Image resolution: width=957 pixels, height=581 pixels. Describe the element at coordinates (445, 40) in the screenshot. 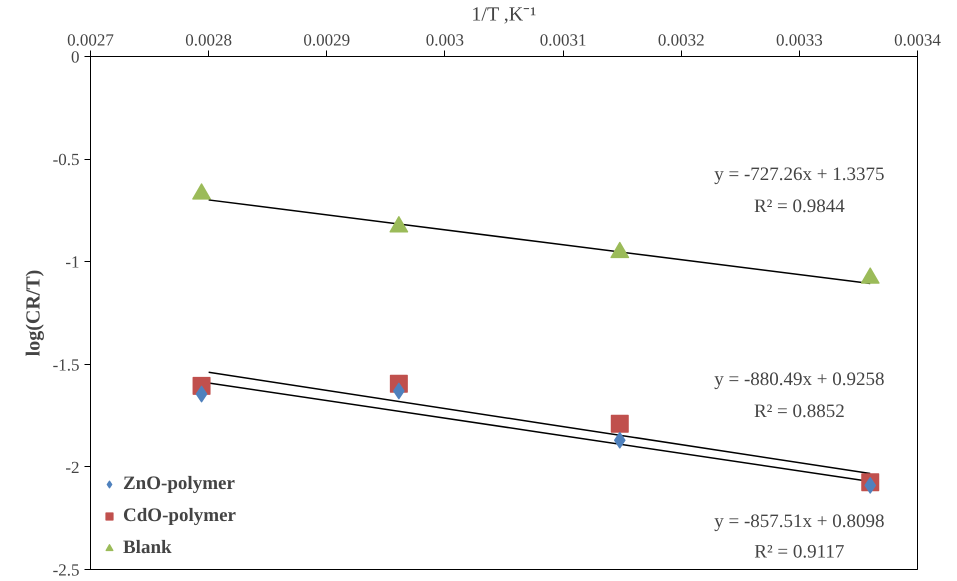

I see `x-tick-label: 0.003` at that location.